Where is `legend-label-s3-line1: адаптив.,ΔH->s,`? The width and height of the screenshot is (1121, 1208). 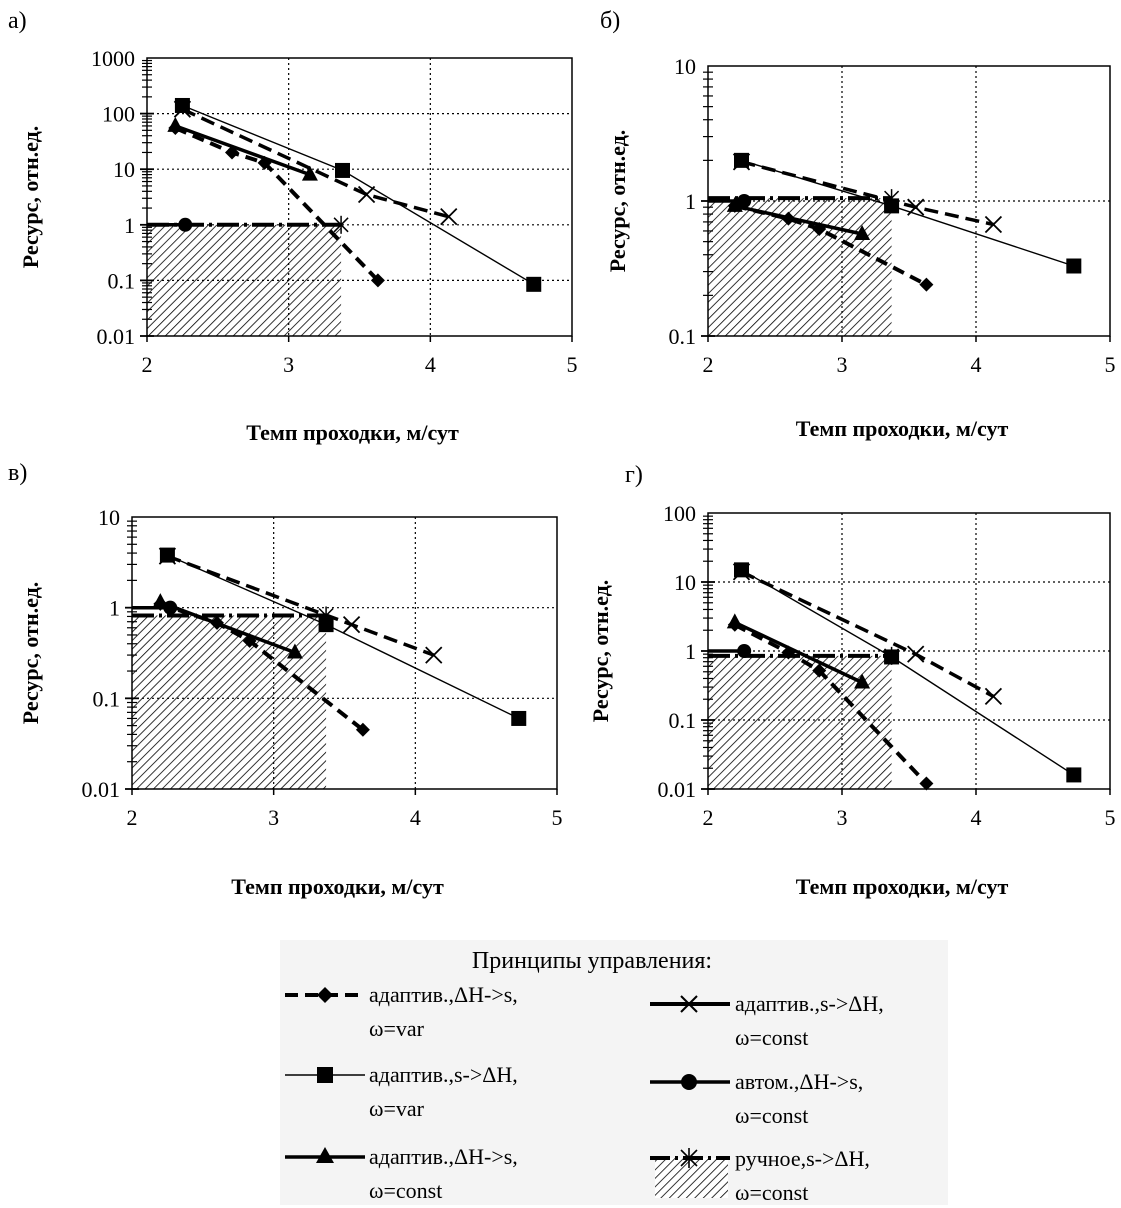
legend-label-s3-line1: адаптив.,ΔH->s, is located at coordinates (443, 1156).